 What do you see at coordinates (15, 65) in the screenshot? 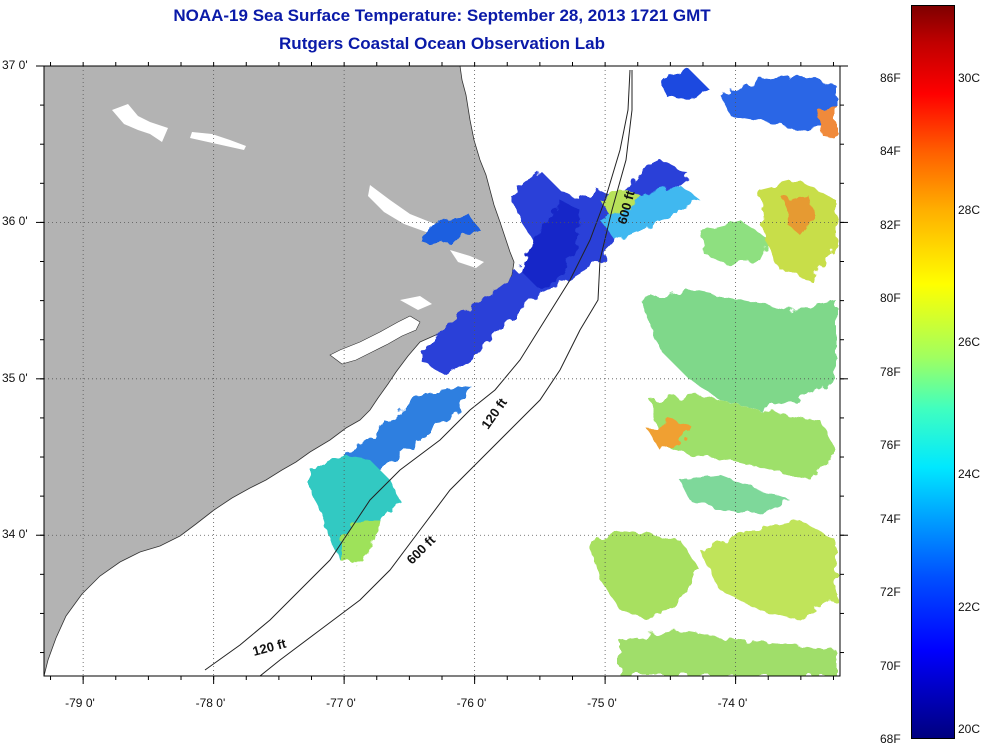
I see `lat-tick-label: 37 0'` at bounding box center [15, 65].